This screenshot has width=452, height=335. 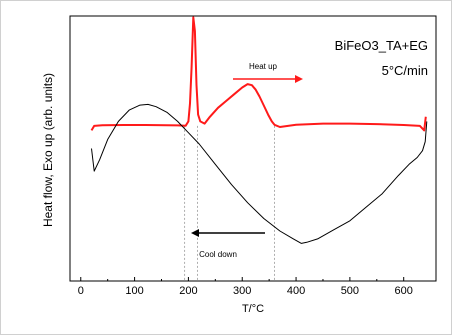 I want to click on sample-label: BiFeO3_TA+EG, so click(x=381, y=45).